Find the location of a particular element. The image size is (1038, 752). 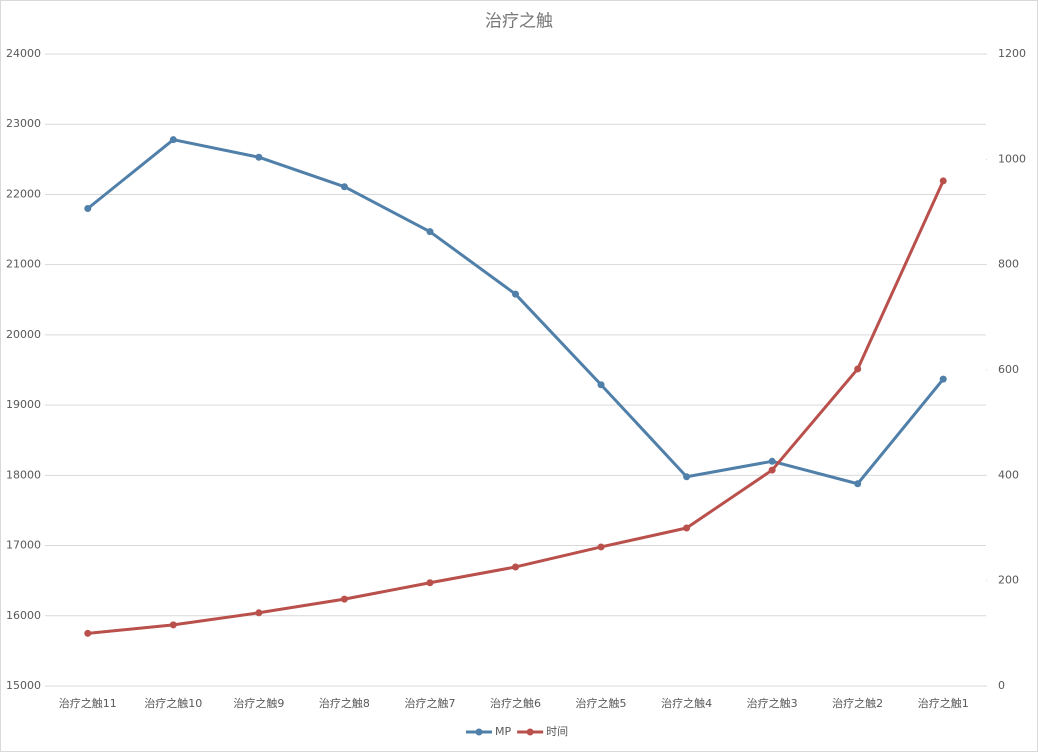

y-tick-label: 24000 is located at coordinates (23, 53).